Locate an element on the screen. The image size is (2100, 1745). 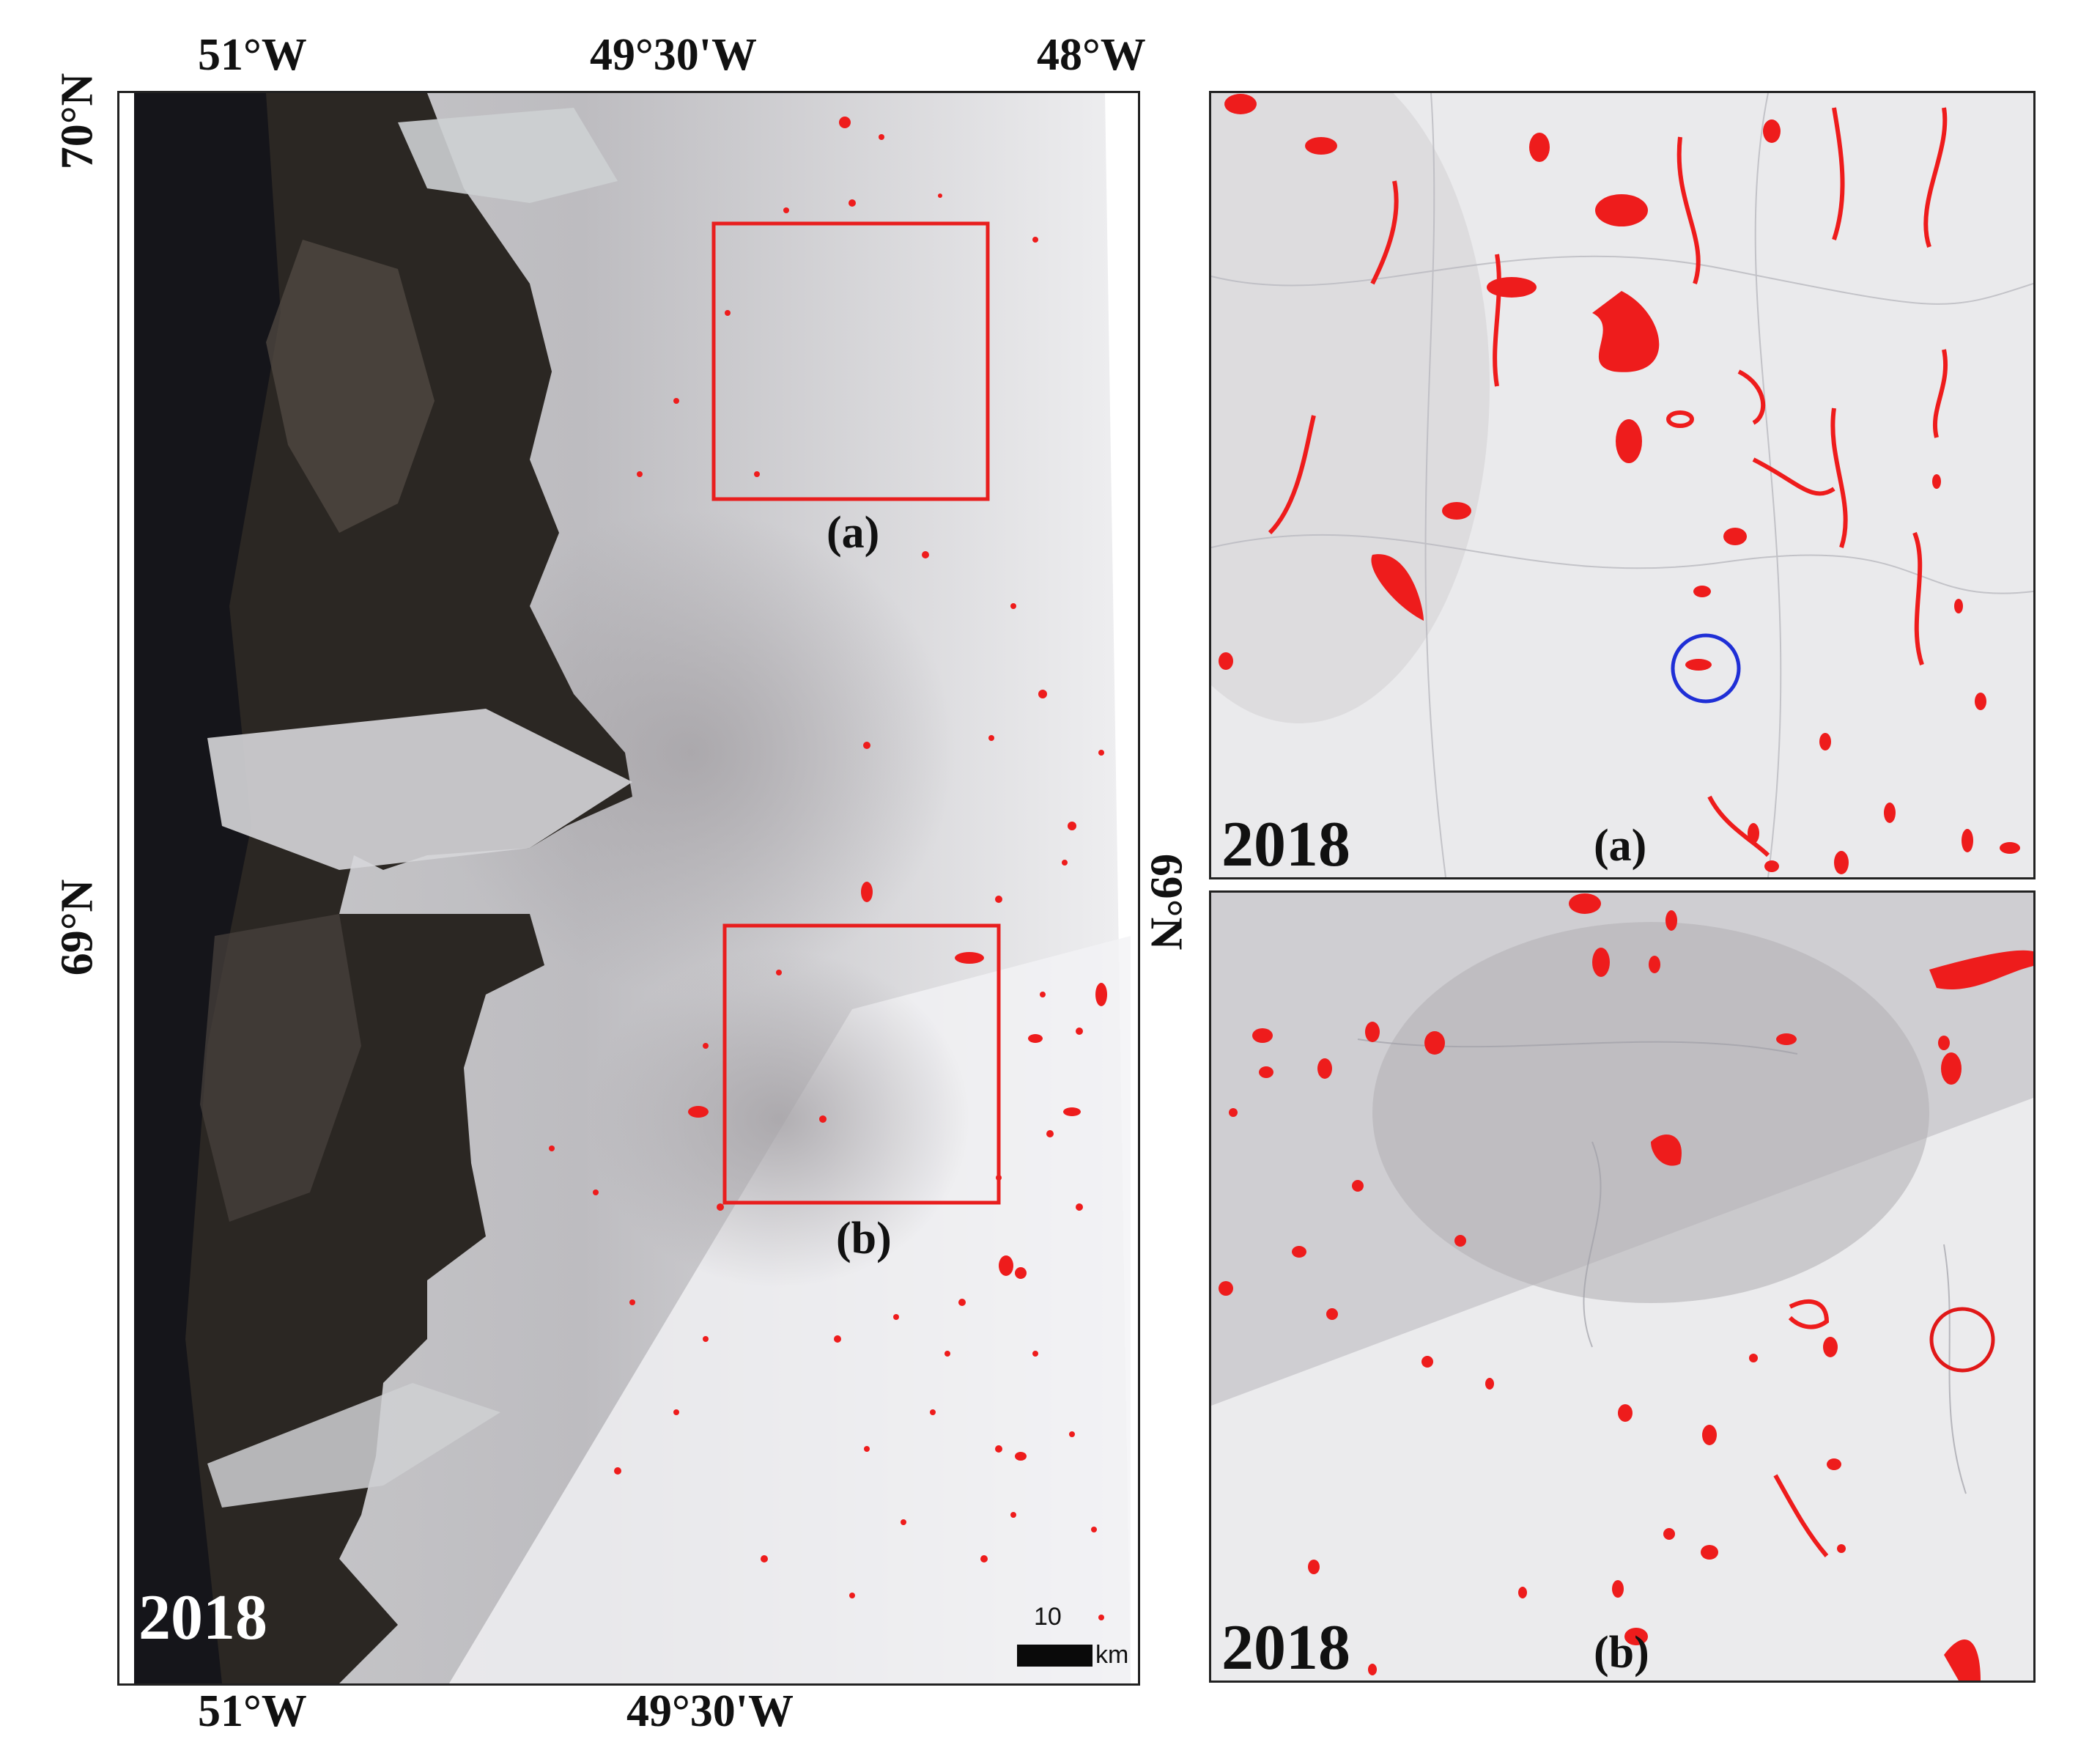
inset-a-highlight-circle is located at coordinates (1706, 668).